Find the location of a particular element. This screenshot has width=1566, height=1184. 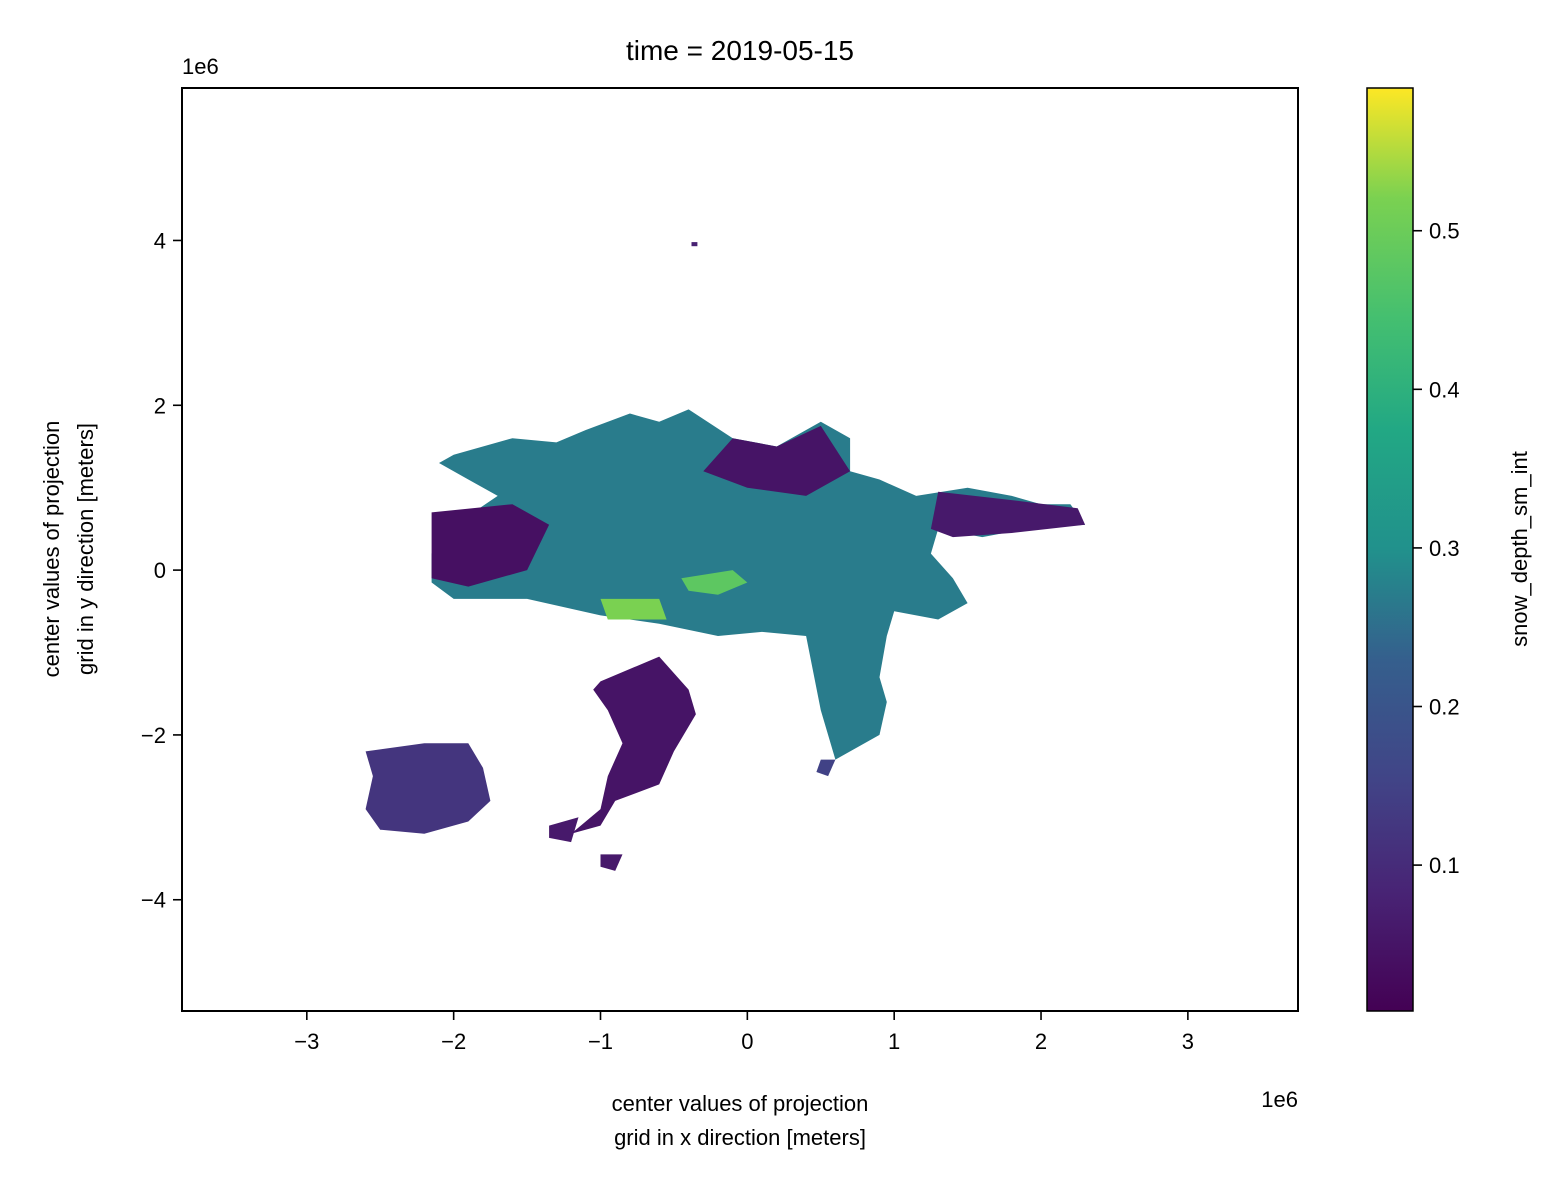

x-tick-label: −2 is located at coordinates (453, 1041).